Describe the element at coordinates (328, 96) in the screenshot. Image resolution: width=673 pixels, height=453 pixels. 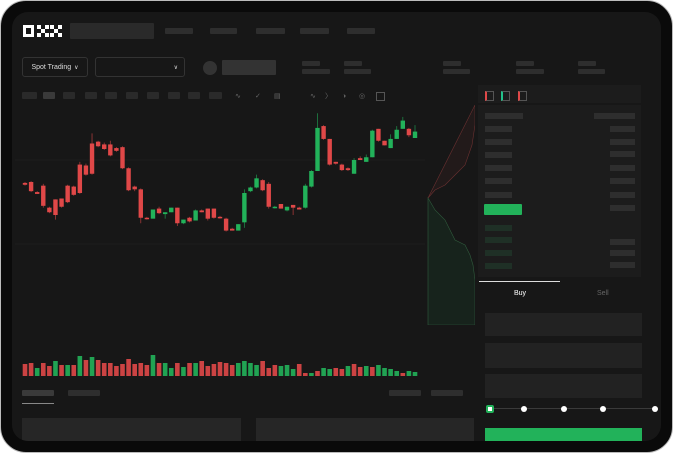
I see `ruler-icon: 〉` at that location.